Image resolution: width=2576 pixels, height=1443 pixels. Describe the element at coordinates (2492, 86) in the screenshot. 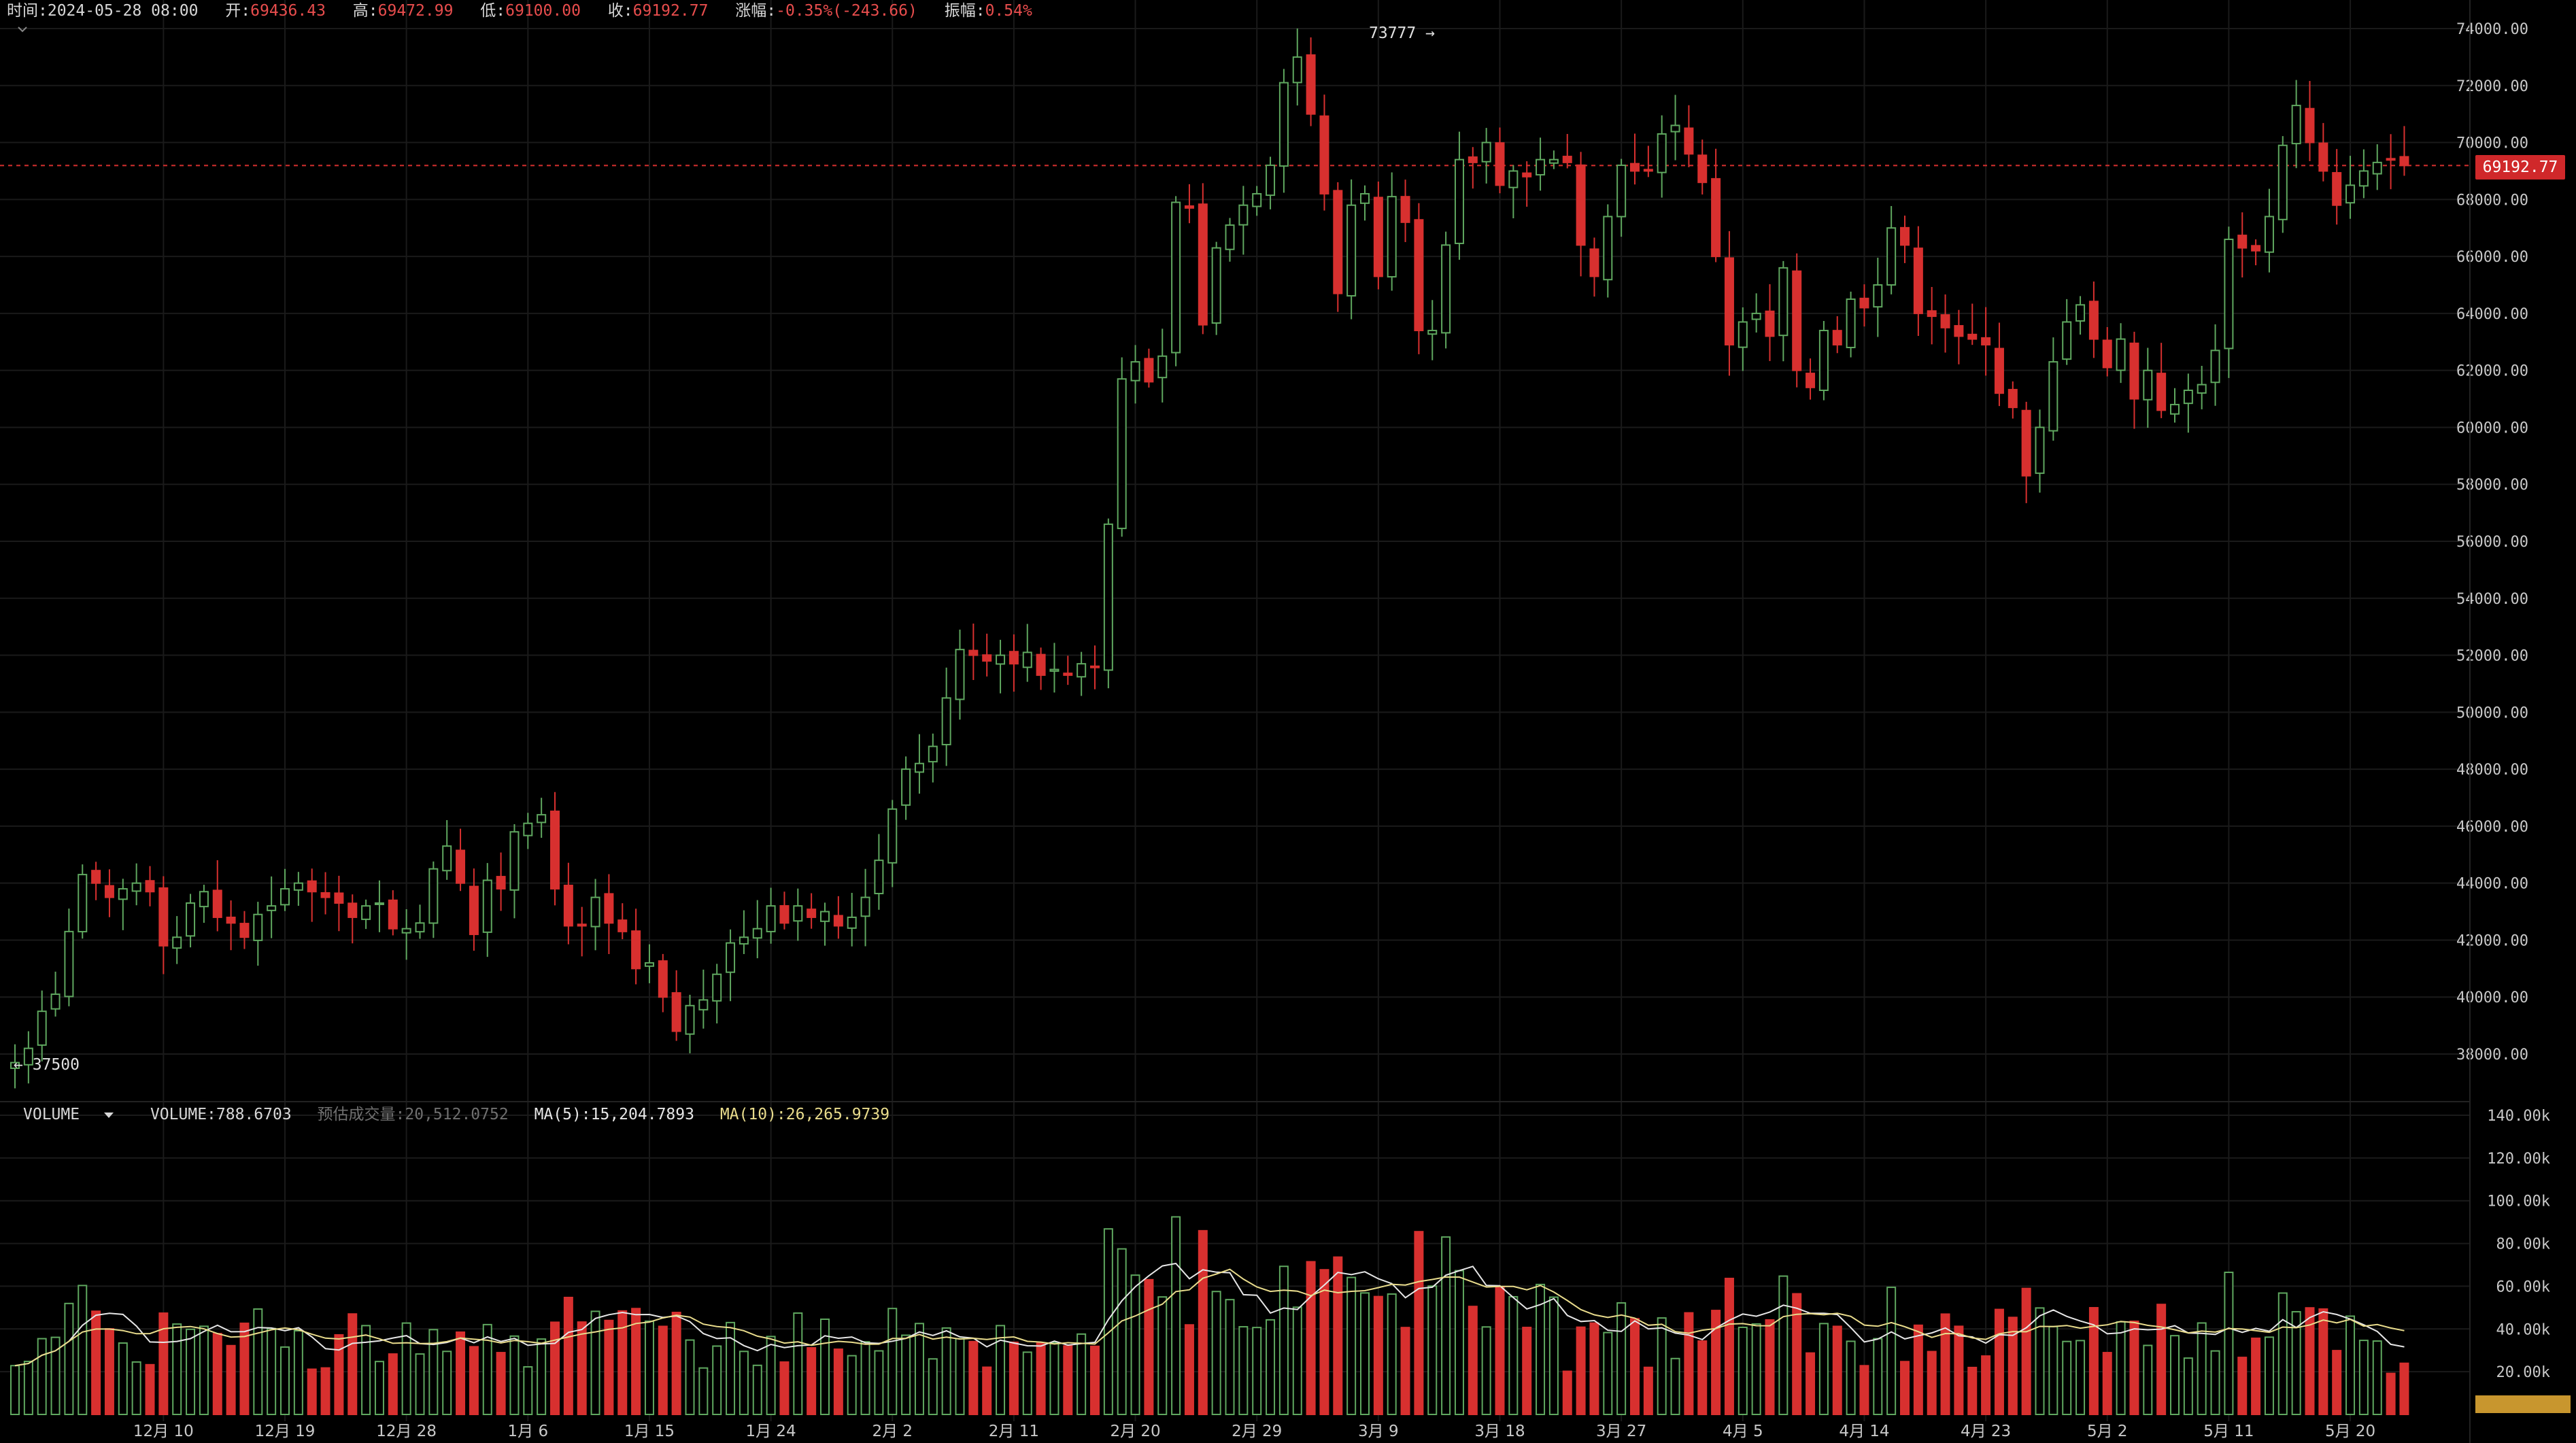

I see `price-tick-label: 72000.00` at that location.